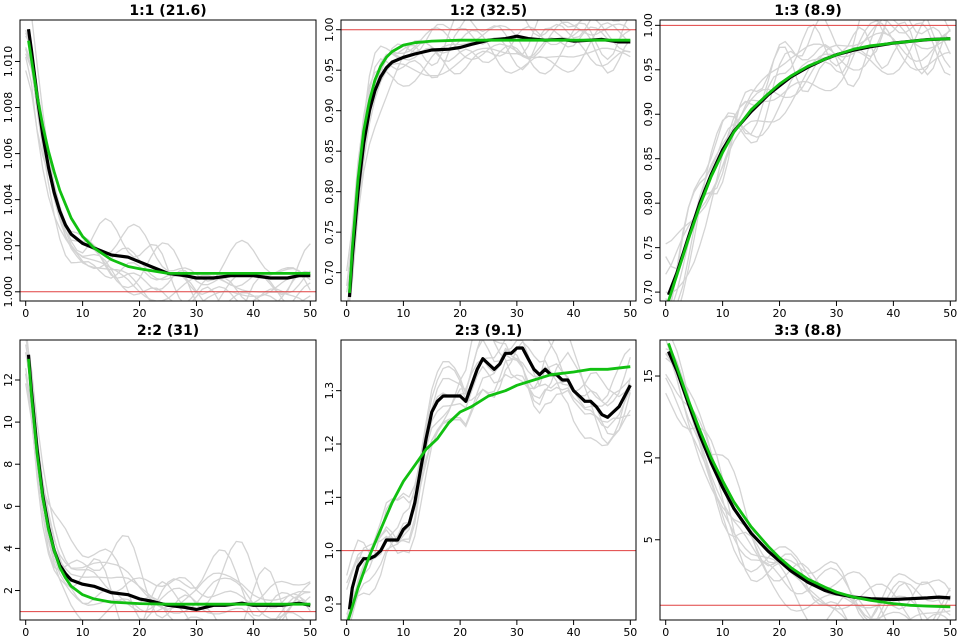 This screenshot has width=960, height=640. Describe the element at coordinates (8, 506) in the screenshot. I see `y-tick-label: 6` at that location.